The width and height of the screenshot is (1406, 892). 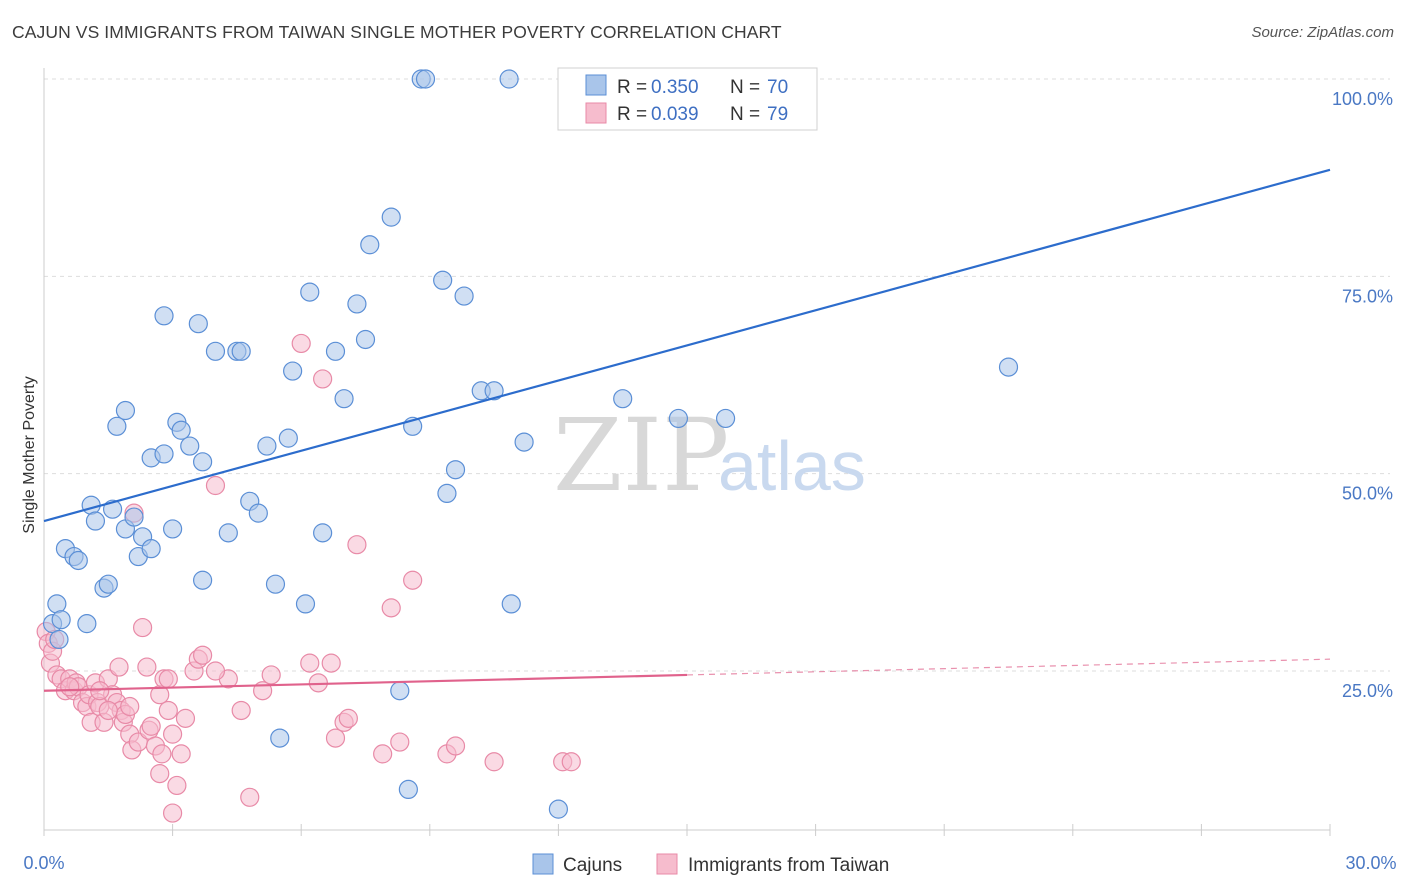 I want to click on taiwan-trendline, so click(x=365, y=682).